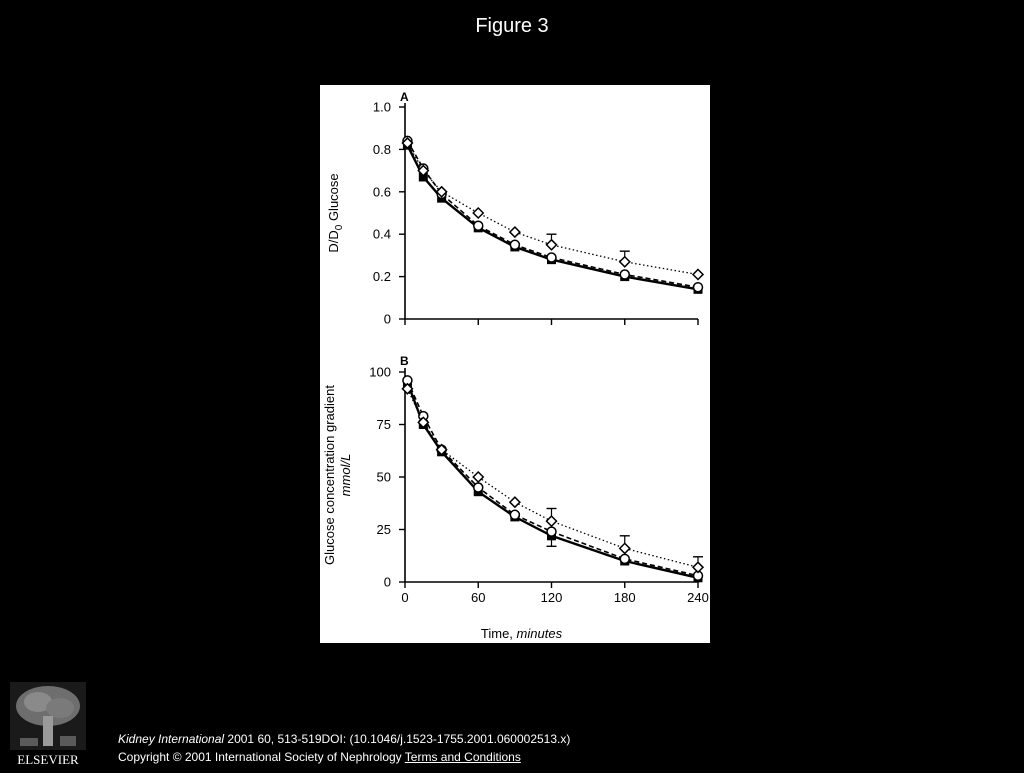 This screenshot has width=1024, height=773. Describe the element at coordinates (382, 191) in the screenshot. I see `y-tick-label: 0.6` at that location.